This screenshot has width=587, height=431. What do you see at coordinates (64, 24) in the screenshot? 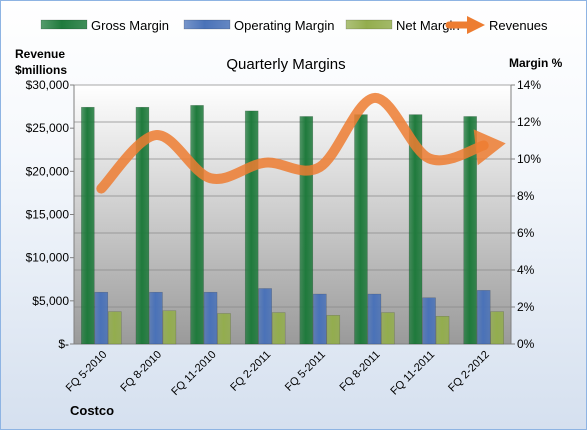
I see `legend-gross-margin-swatch` at bounding box center [64, 24].